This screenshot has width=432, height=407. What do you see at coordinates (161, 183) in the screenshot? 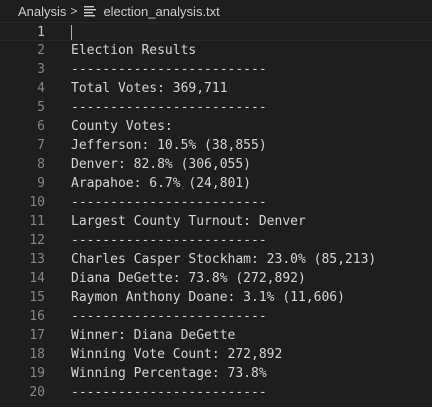
I see `line-text: Arapahoe: 6.7% (24,801)` at bounding box center [161, 183].